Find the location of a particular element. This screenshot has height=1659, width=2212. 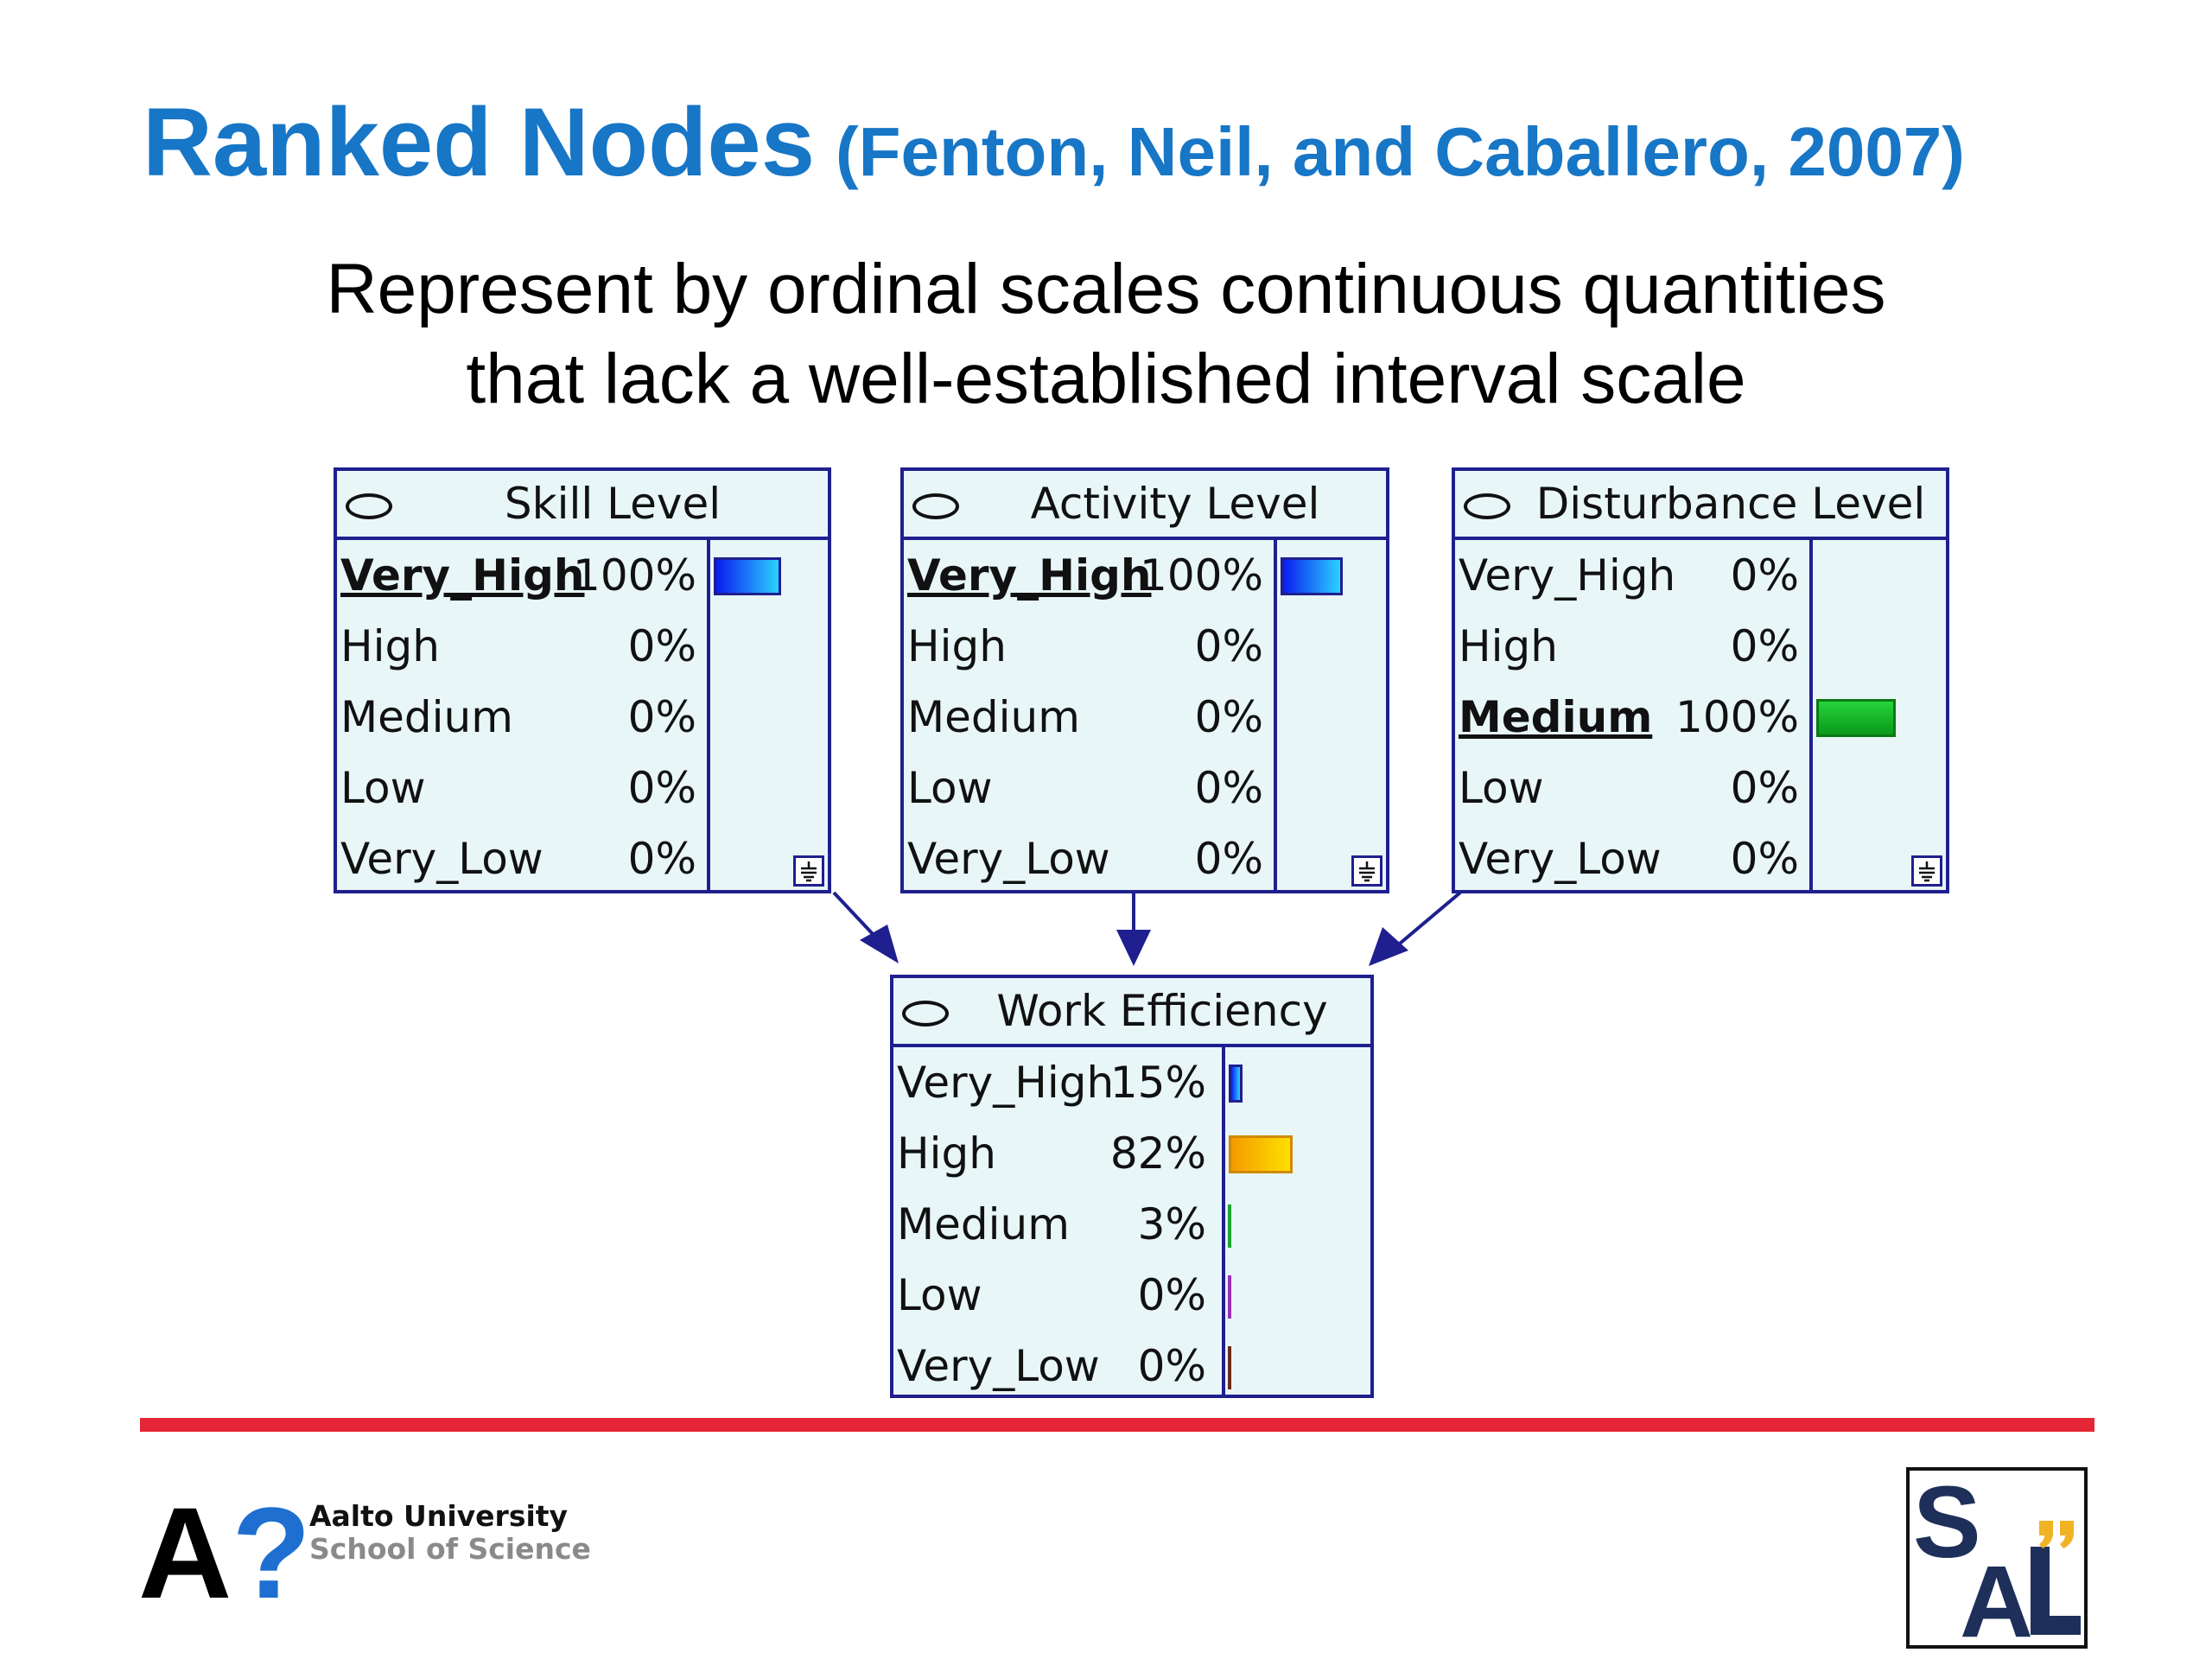

title-citation: (Fenton, Neil, and Caballero, 2007) is located at coordinates (1400, 151).